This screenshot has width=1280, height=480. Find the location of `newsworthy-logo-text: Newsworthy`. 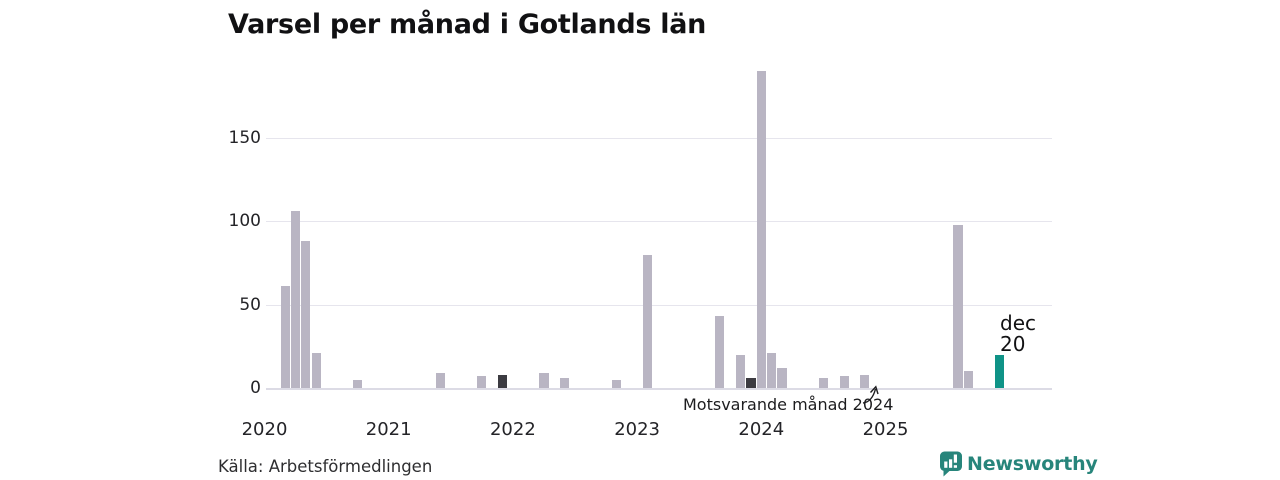

newsworthy-logo-text: Newsworthy is located at coordinates (1032, 464).